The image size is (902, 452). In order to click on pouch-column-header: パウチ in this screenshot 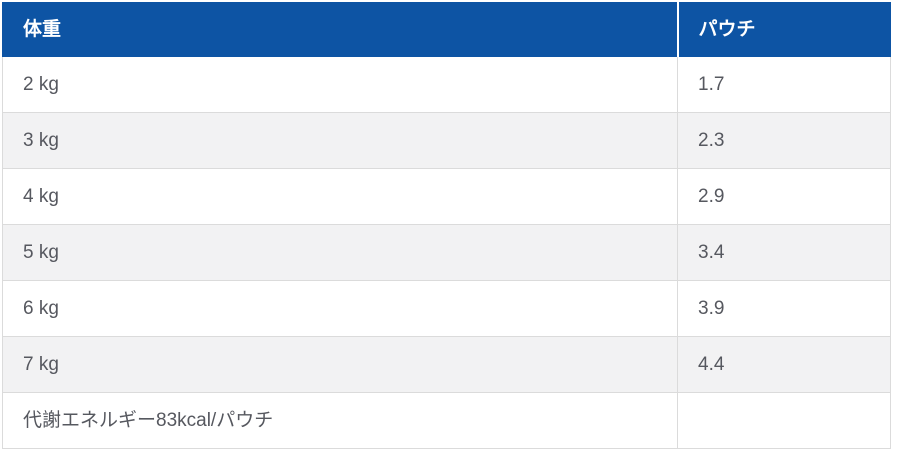, I will do `click(784, 29)`.